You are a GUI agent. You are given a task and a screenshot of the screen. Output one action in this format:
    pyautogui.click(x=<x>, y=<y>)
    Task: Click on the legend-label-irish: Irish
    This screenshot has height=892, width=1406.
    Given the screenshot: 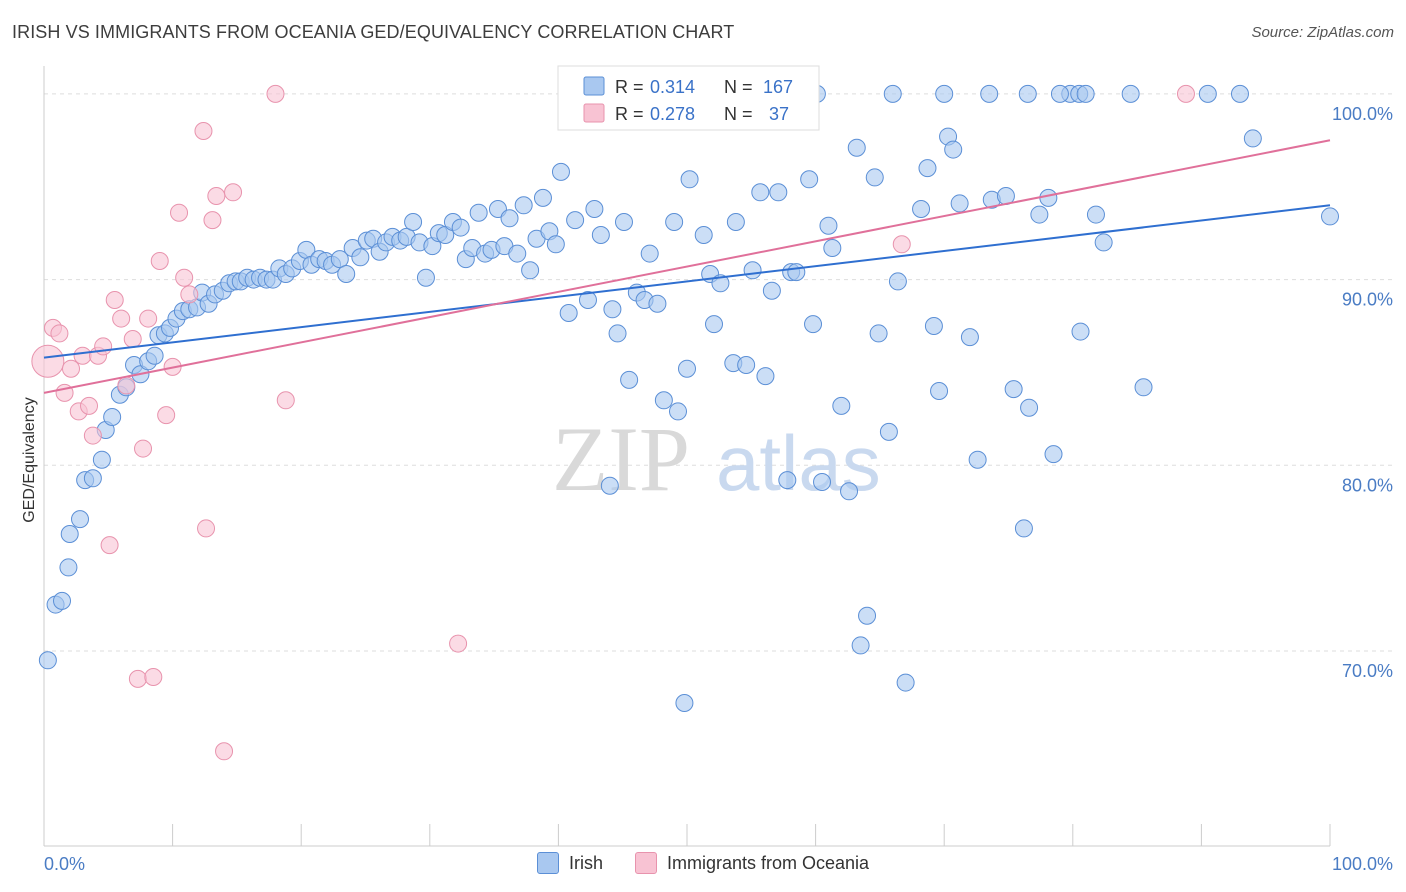 What is the action you would take?
    pyautogui.click(x=585, y=862)
    